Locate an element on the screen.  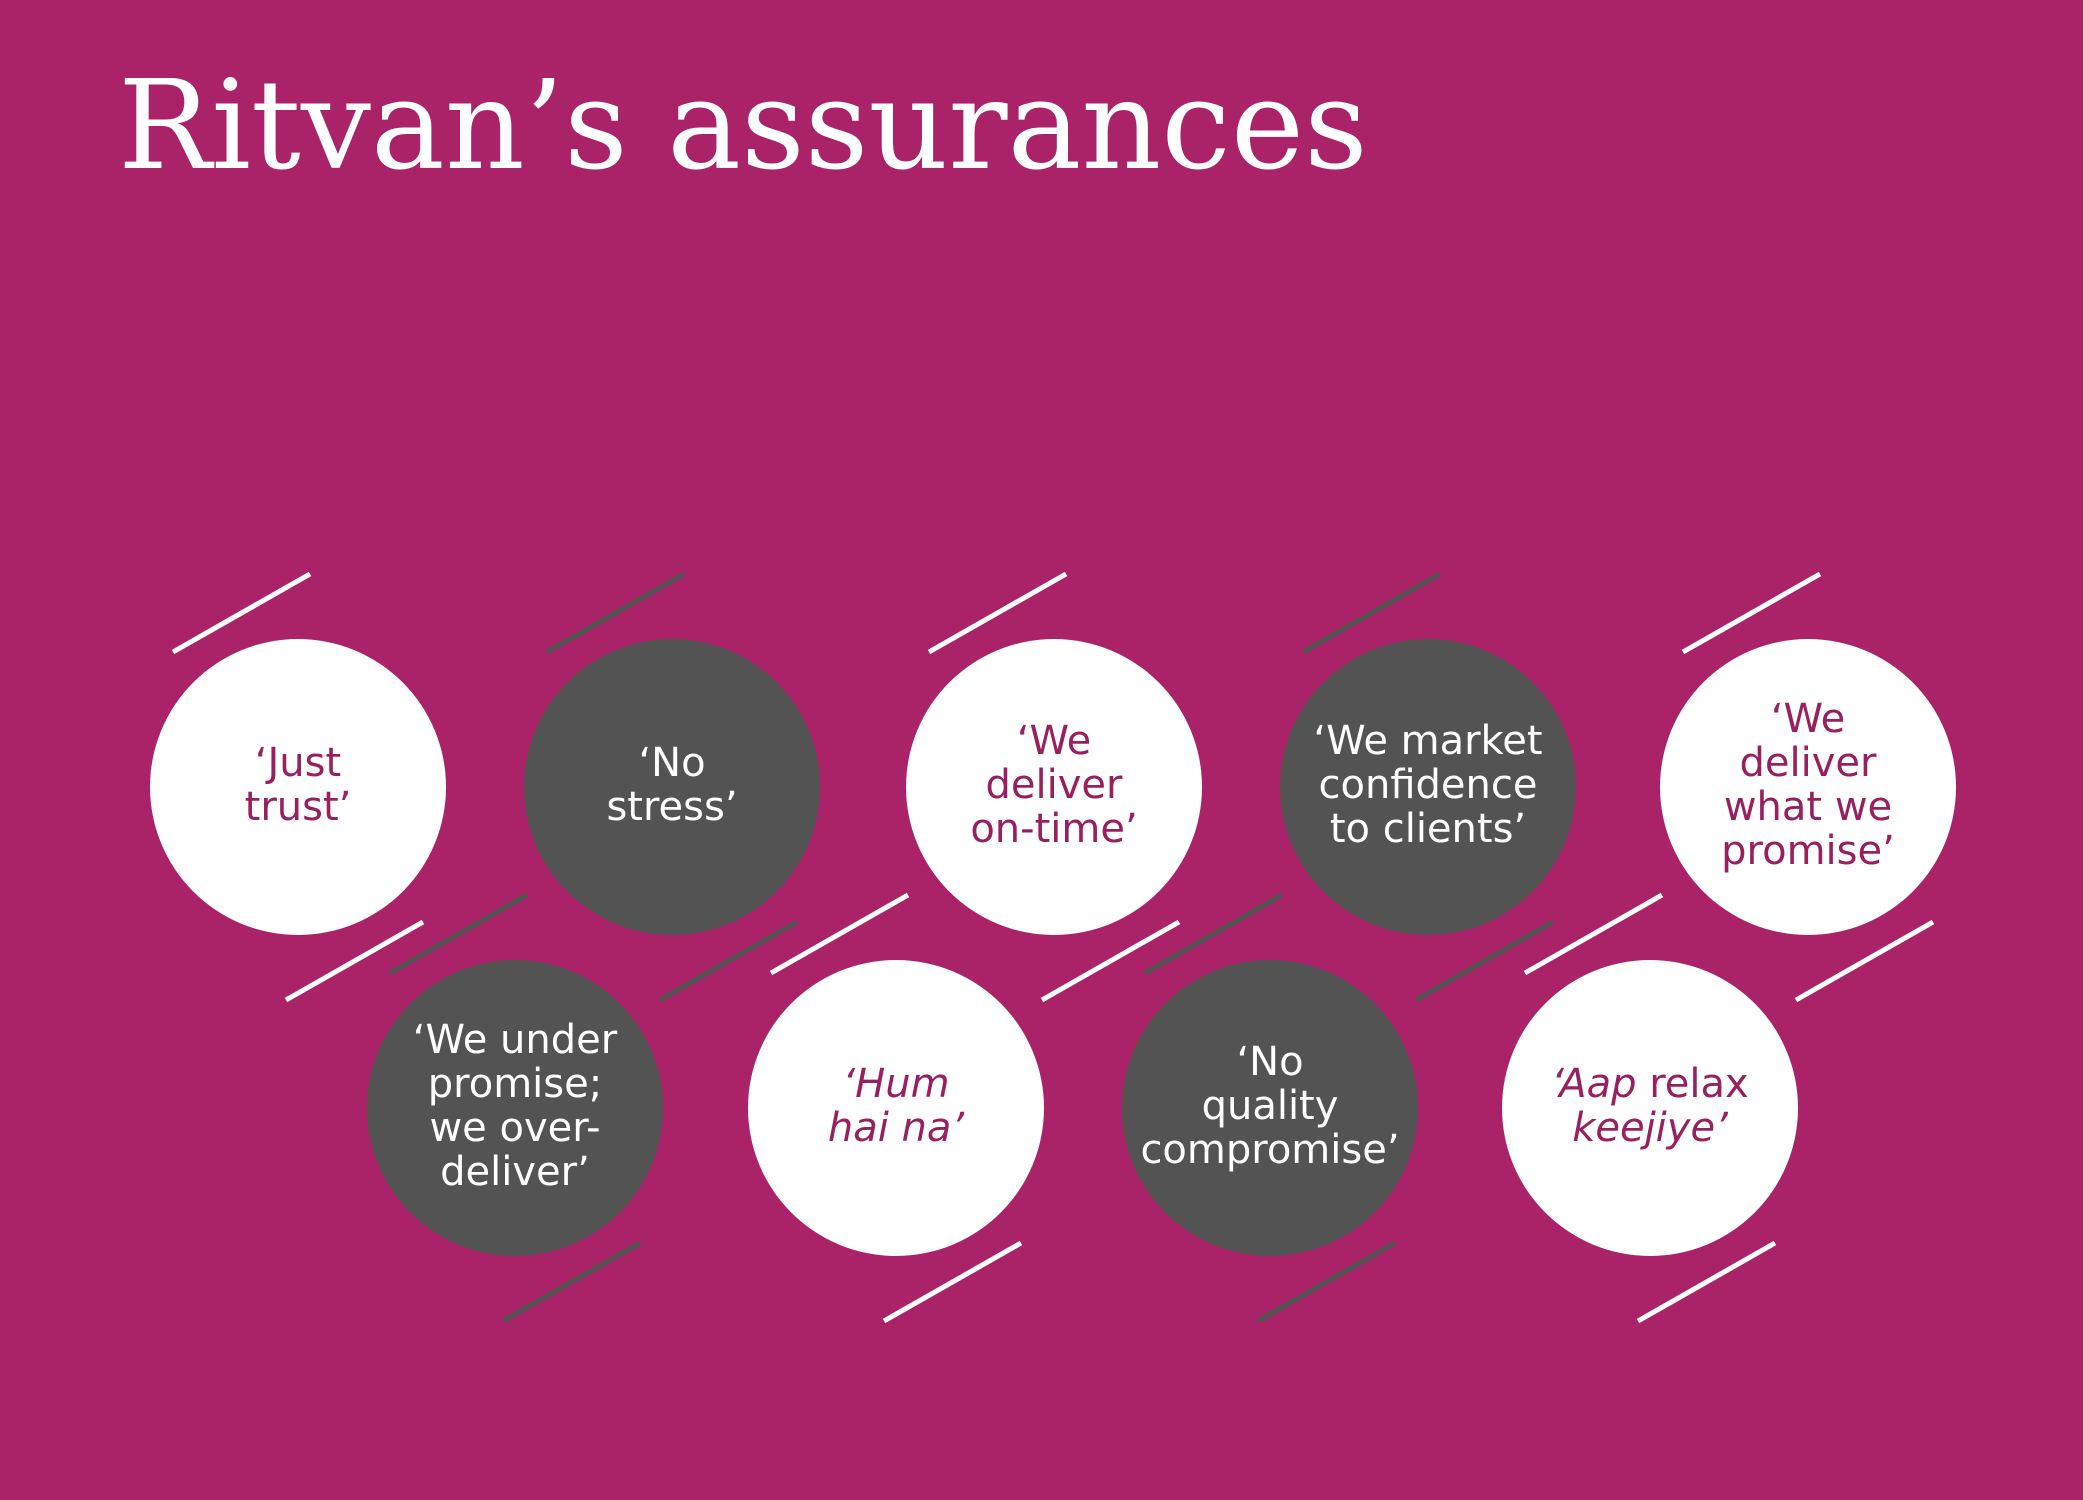
assurance-text: ‘We deliver what we promise’ is located at coordinates (1808, 785).